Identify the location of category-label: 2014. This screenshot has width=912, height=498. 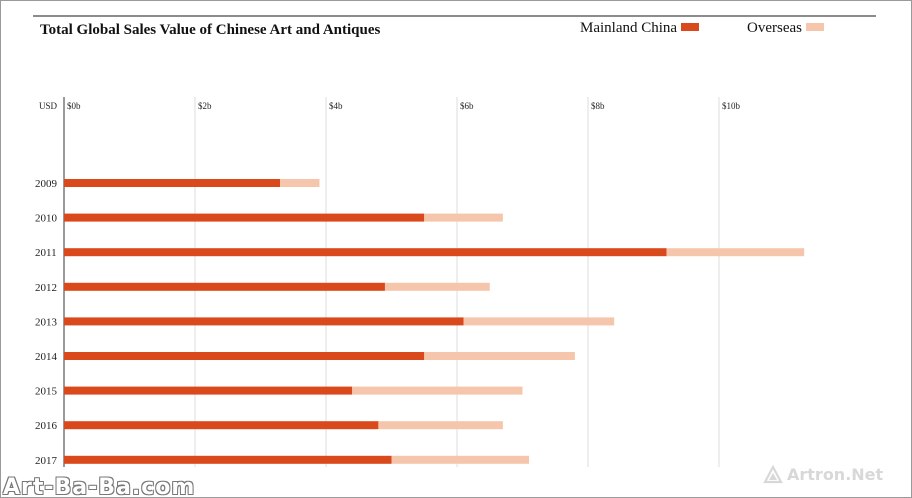
(46, 357).